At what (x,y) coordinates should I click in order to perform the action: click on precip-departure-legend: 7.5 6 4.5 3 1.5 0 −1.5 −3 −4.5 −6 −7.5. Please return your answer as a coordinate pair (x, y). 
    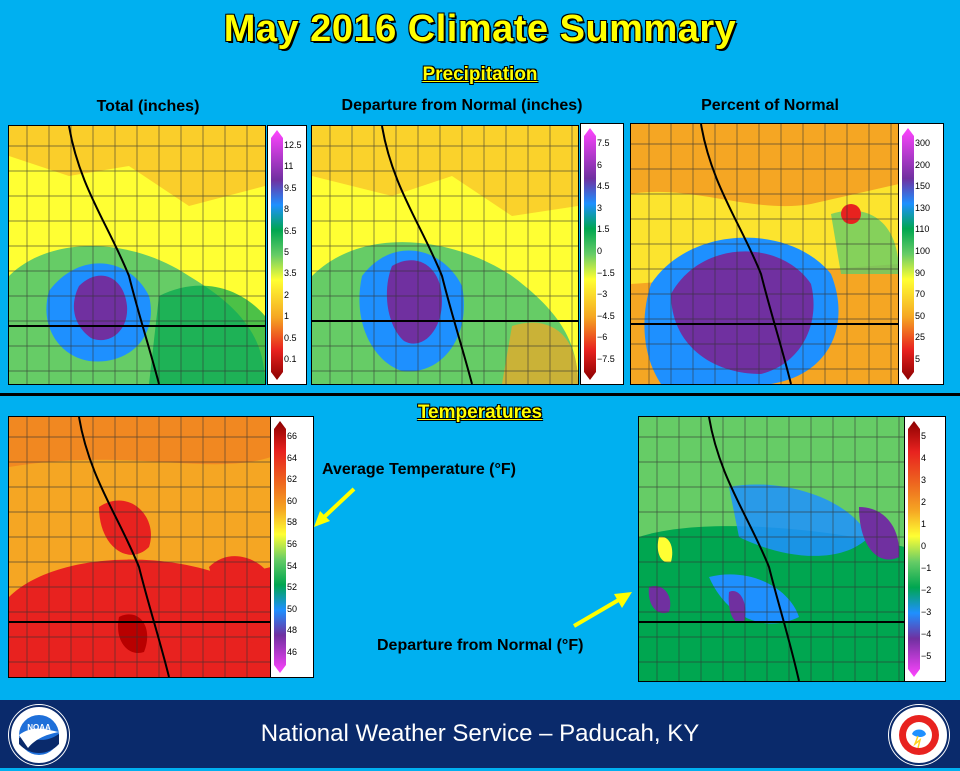
    Looking at the image, I should click on (602, 254).